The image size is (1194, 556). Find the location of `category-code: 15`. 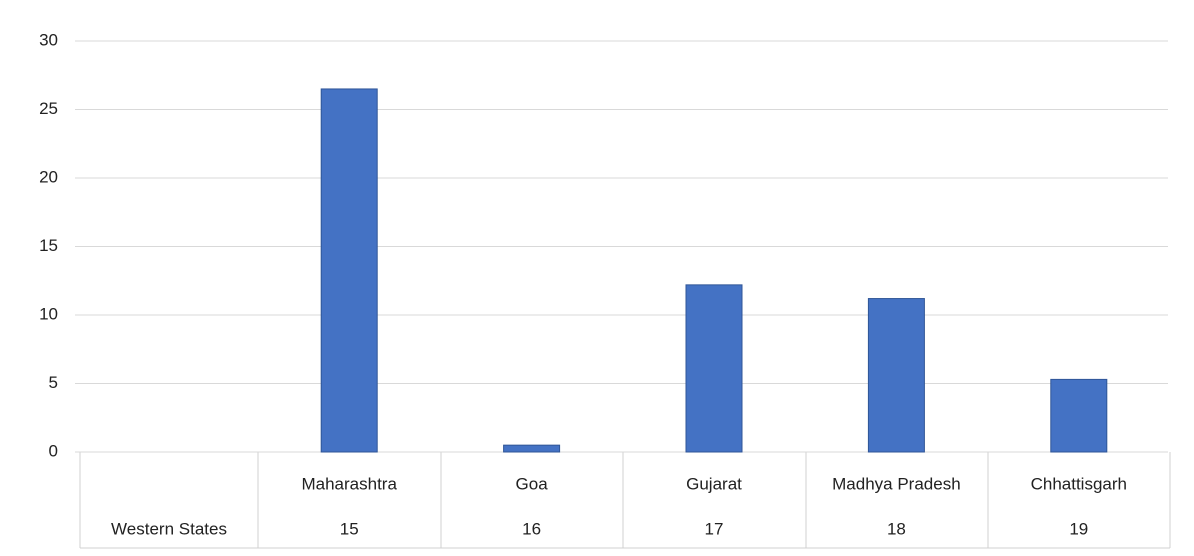

category-code: 15 is located at coordinates (349, 528).